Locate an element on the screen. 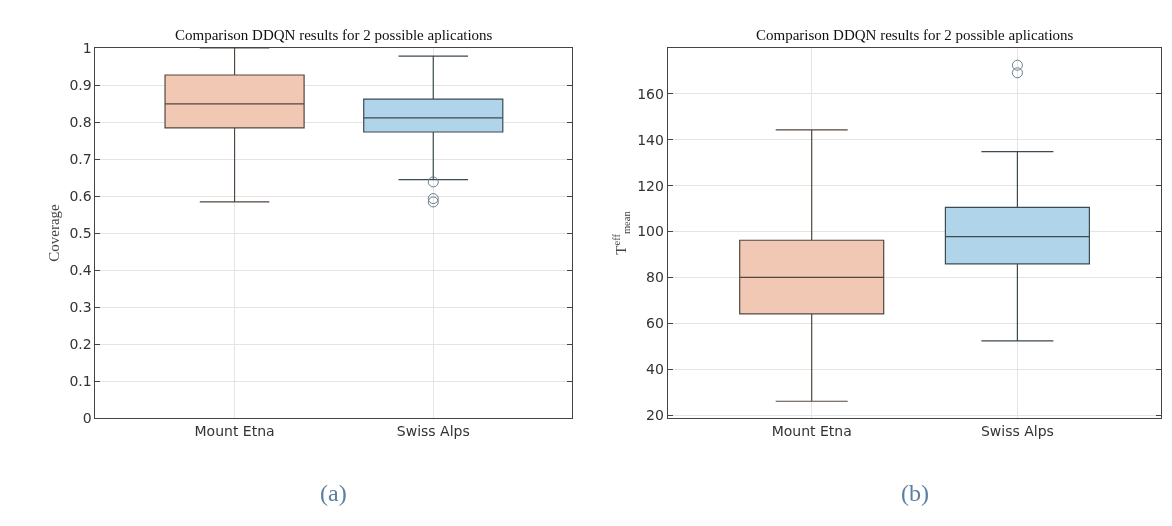 This screenshot has width=1172, height=526. y-tick-label: 80 is located at coordinates (655, 277).